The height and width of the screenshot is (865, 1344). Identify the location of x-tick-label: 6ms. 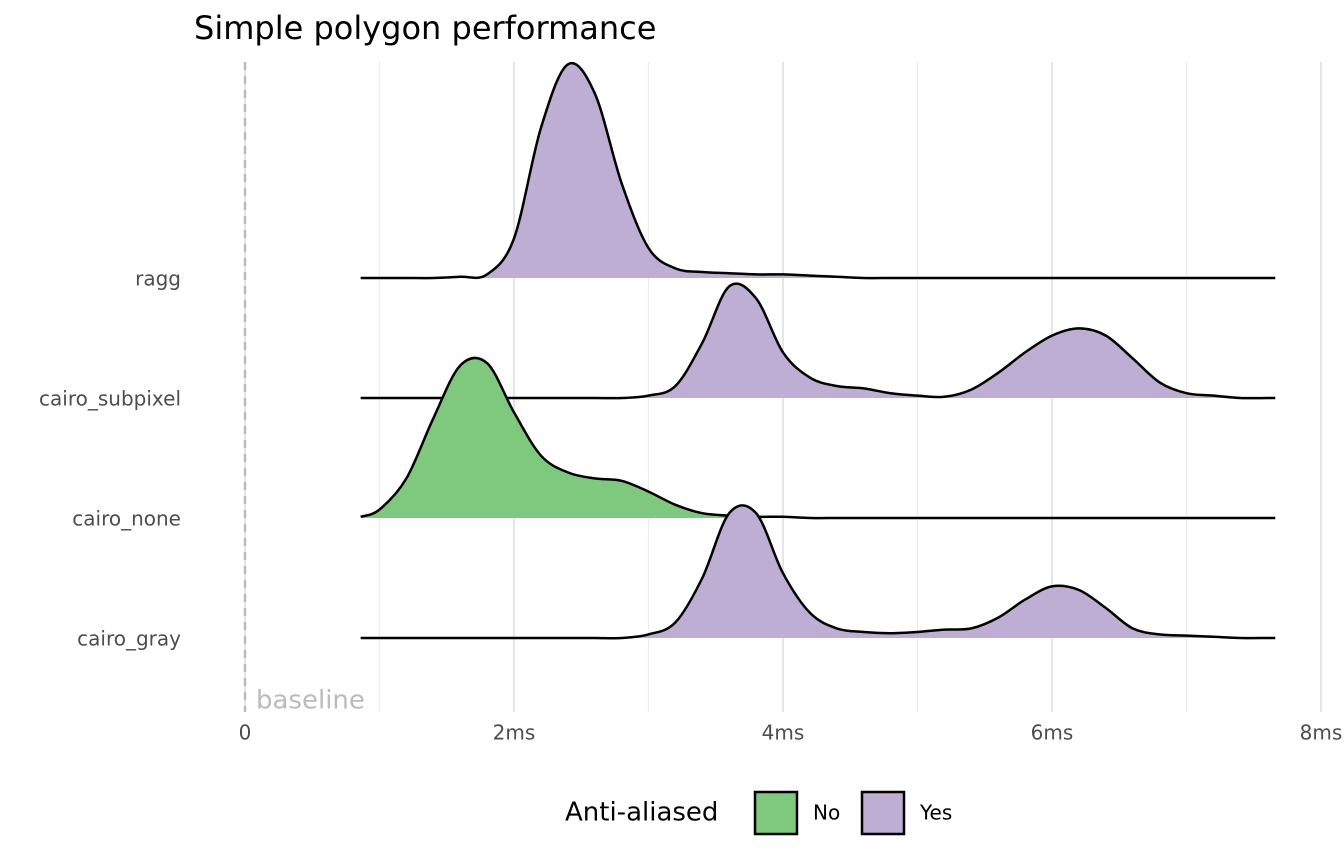
(1052, 733).